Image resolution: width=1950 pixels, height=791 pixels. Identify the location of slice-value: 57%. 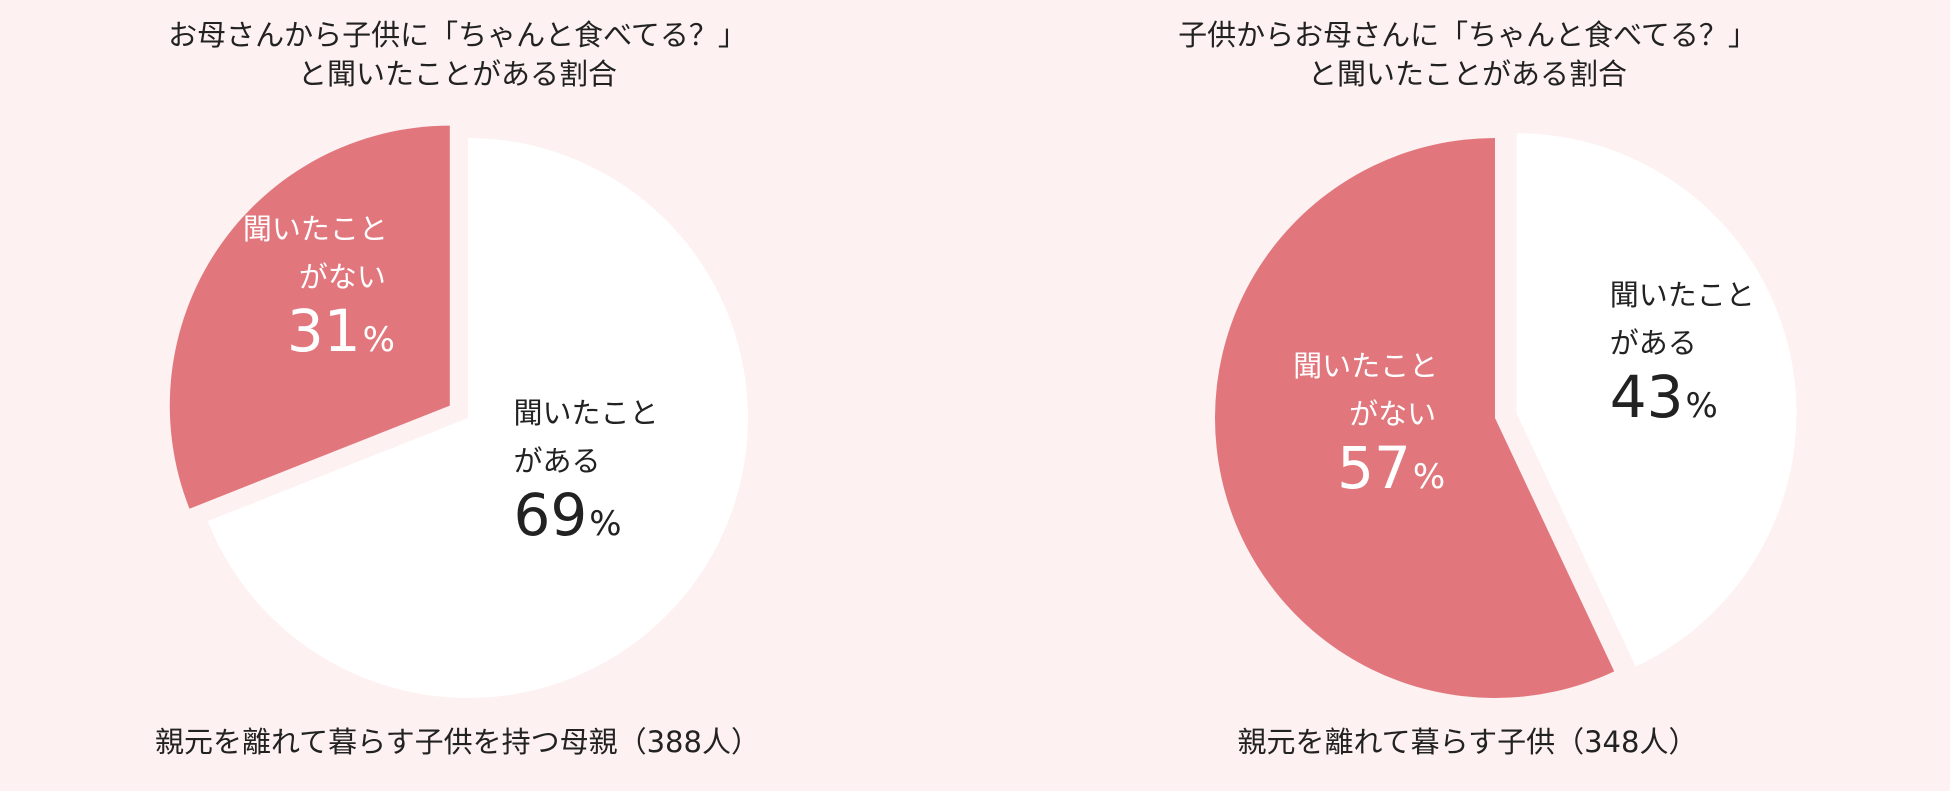
(1391, 468).